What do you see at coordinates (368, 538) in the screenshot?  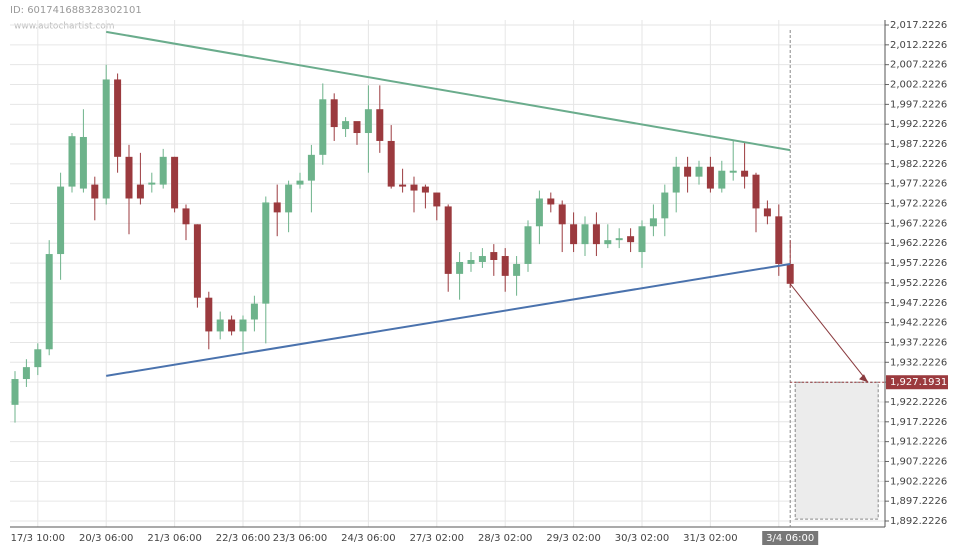 I see `x-tick-label: 24/3 06:00` at bounding box center [368, 538].